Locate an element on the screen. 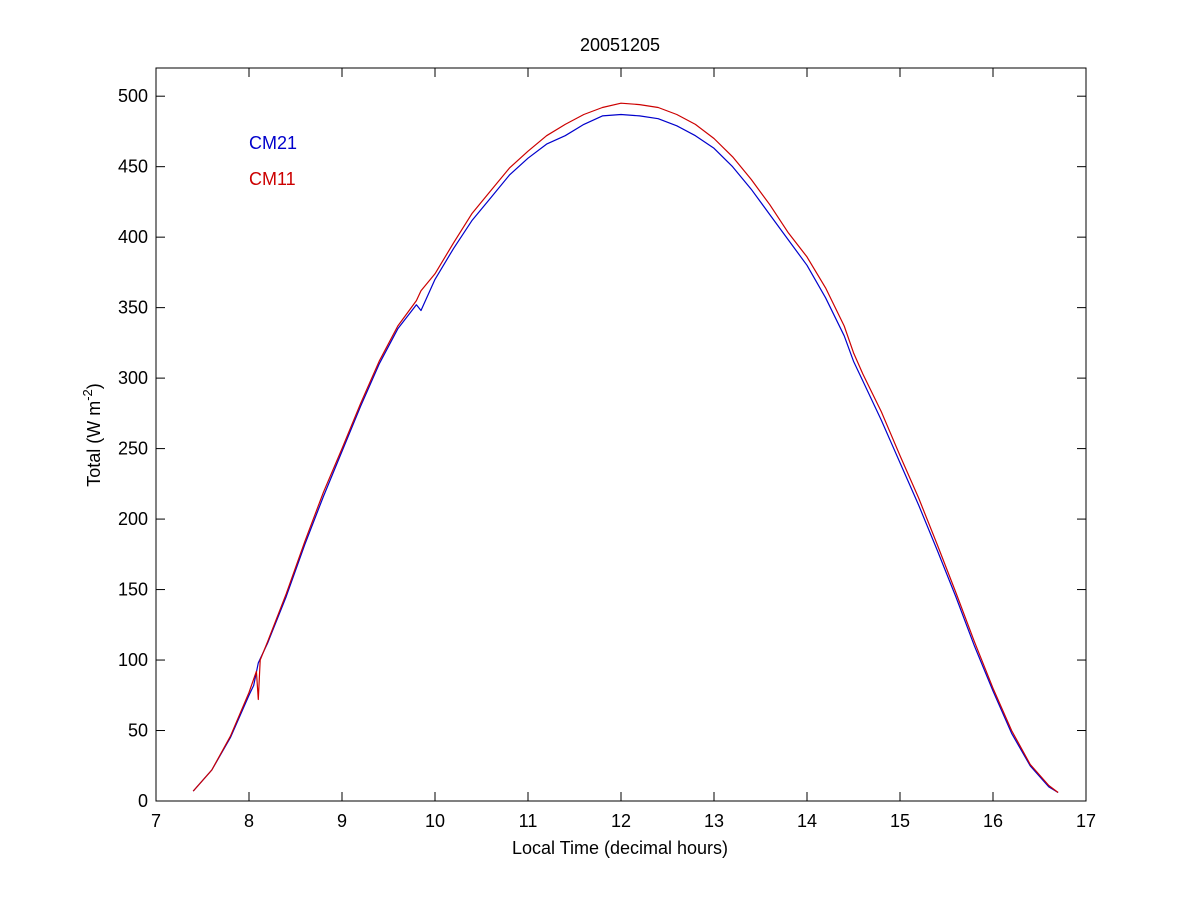  y-tick-label: 350 is located at coordinates (133, 308).